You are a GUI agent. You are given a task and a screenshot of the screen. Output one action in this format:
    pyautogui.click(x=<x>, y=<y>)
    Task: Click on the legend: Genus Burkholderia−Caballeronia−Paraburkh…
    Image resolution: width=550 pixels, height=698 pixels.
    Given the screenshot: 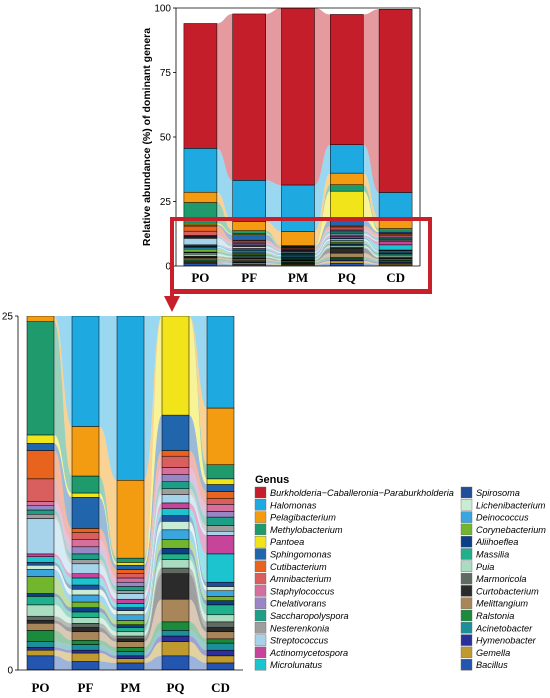 What is the action you would take?
    pyautogui.click(x=400, y=572)
    